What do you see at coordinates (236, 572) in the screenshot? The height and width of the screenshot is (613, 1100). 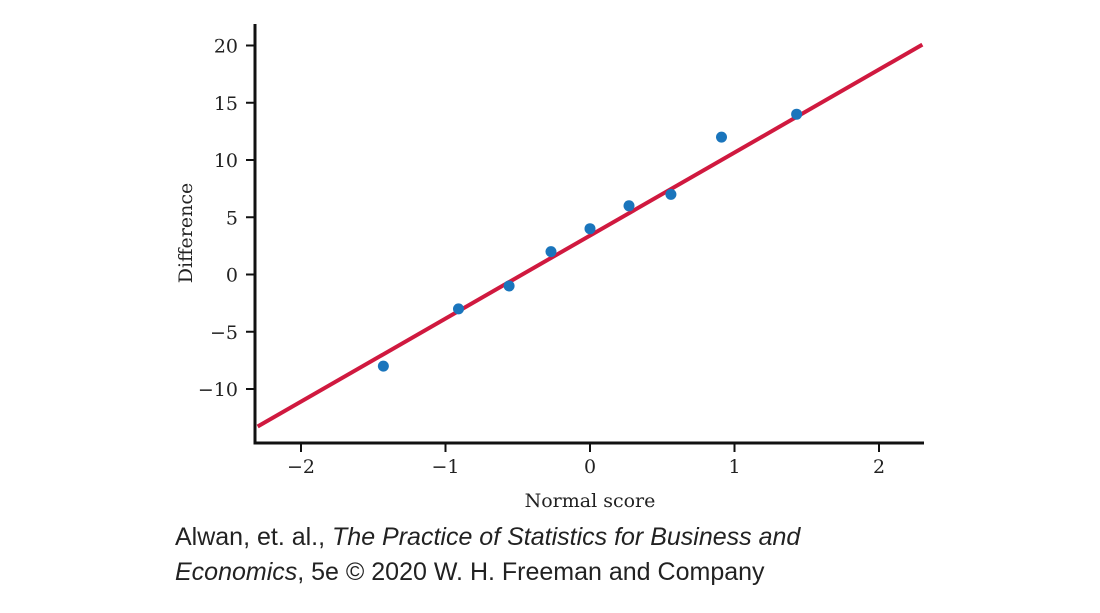 I see `caption-book-title-cont: Economics` at bounding box center [236, 572].